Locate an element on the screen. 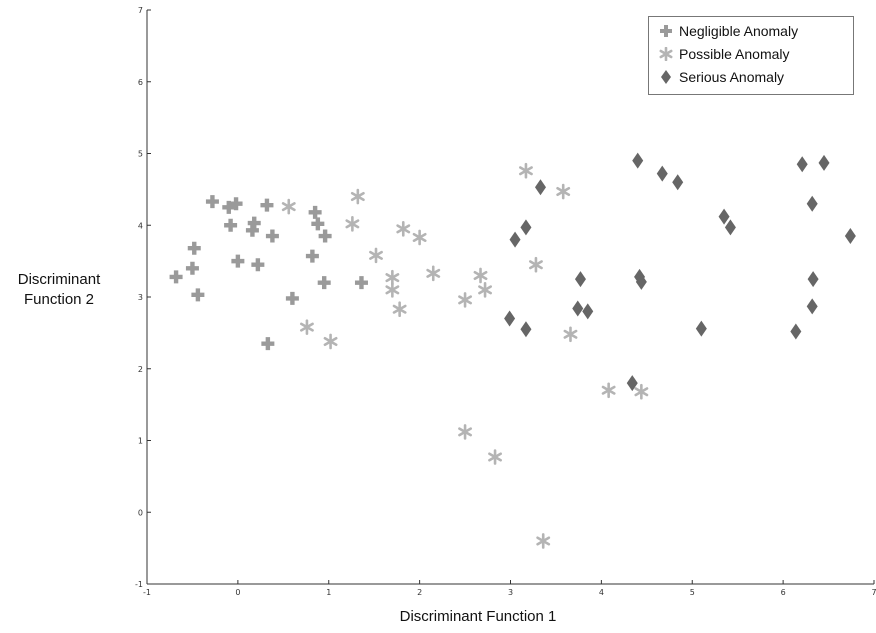 The height and width of the screenshot is (633, 876). y-axis-label-text: Discriminant Function 2 is located at coordinates (59, 289).